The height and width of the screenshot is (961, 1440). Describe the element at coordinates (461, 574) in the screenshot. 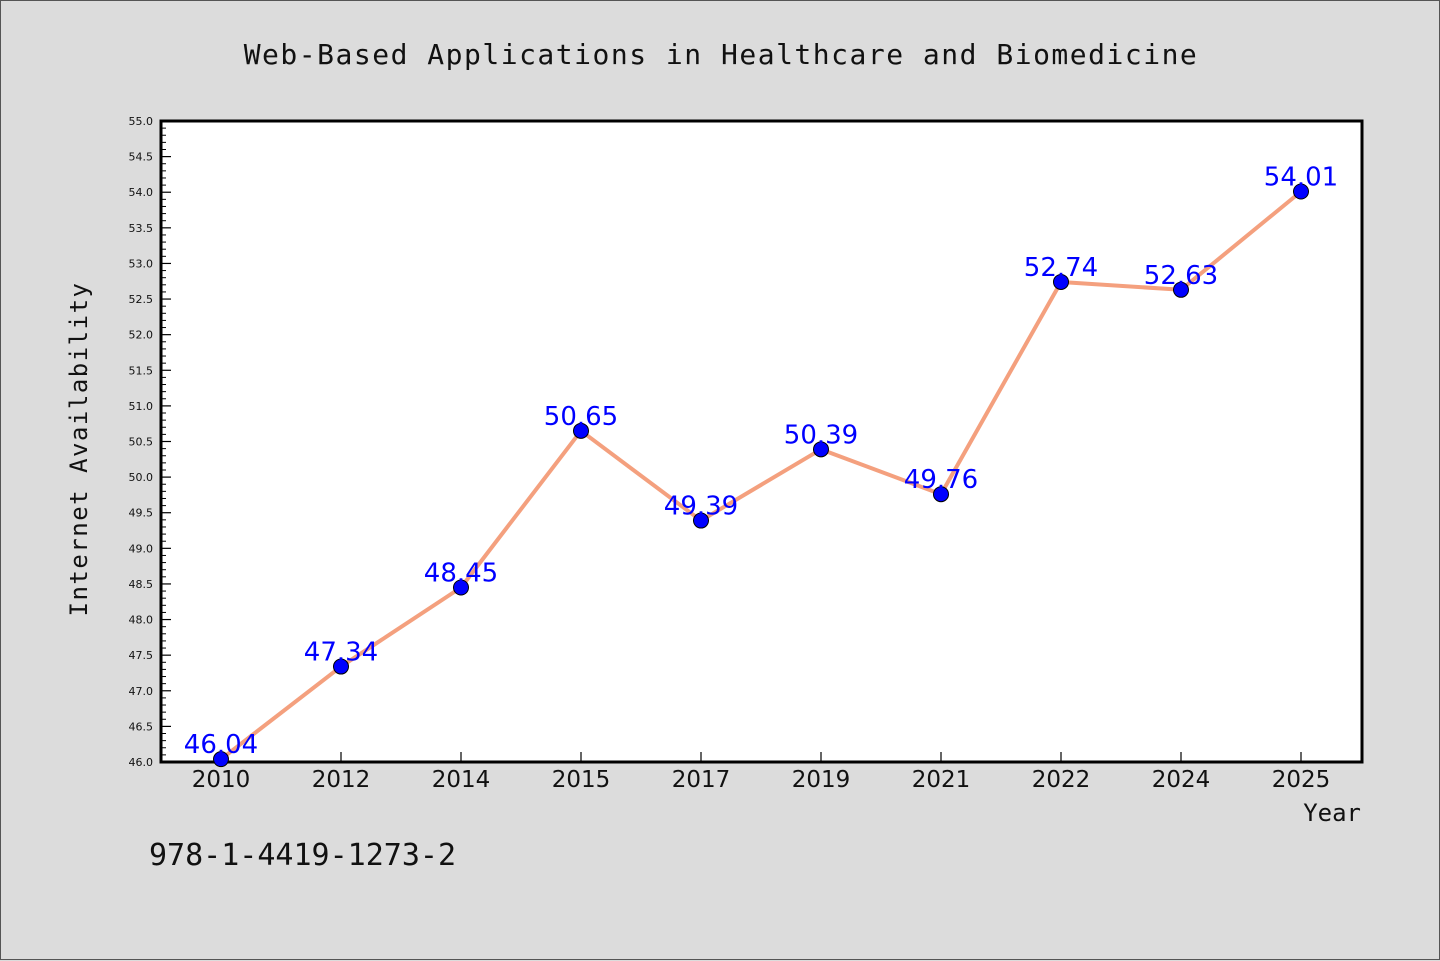

I see `data-label: 48.45` at that location.